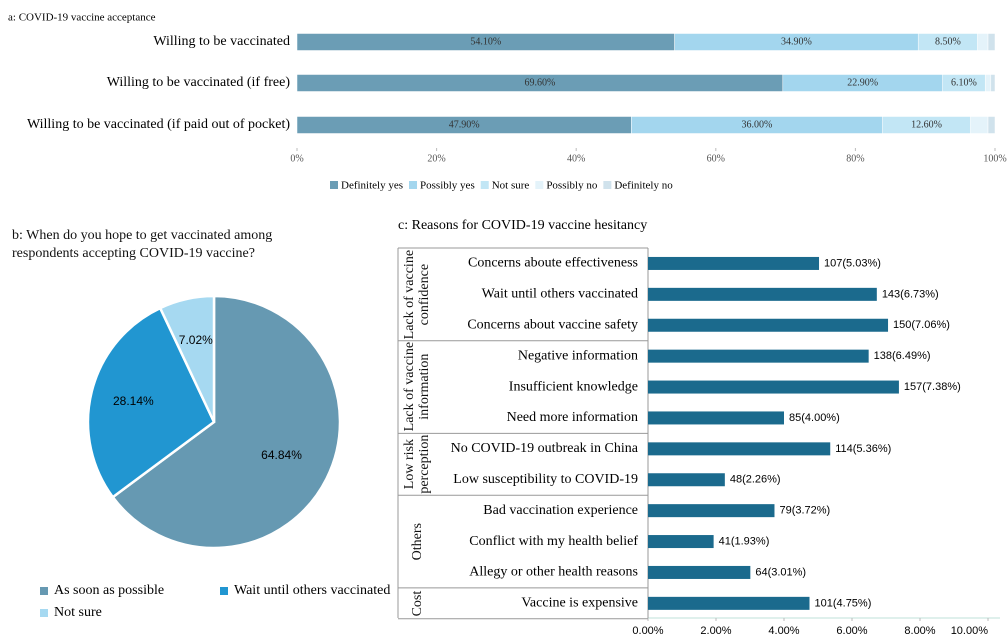 The image size is (1008, 637). What do you see at coordinates (755, 480) in the screenshot?
I see `data-label: 48(2.26%)` at bounding box center [755, 480].